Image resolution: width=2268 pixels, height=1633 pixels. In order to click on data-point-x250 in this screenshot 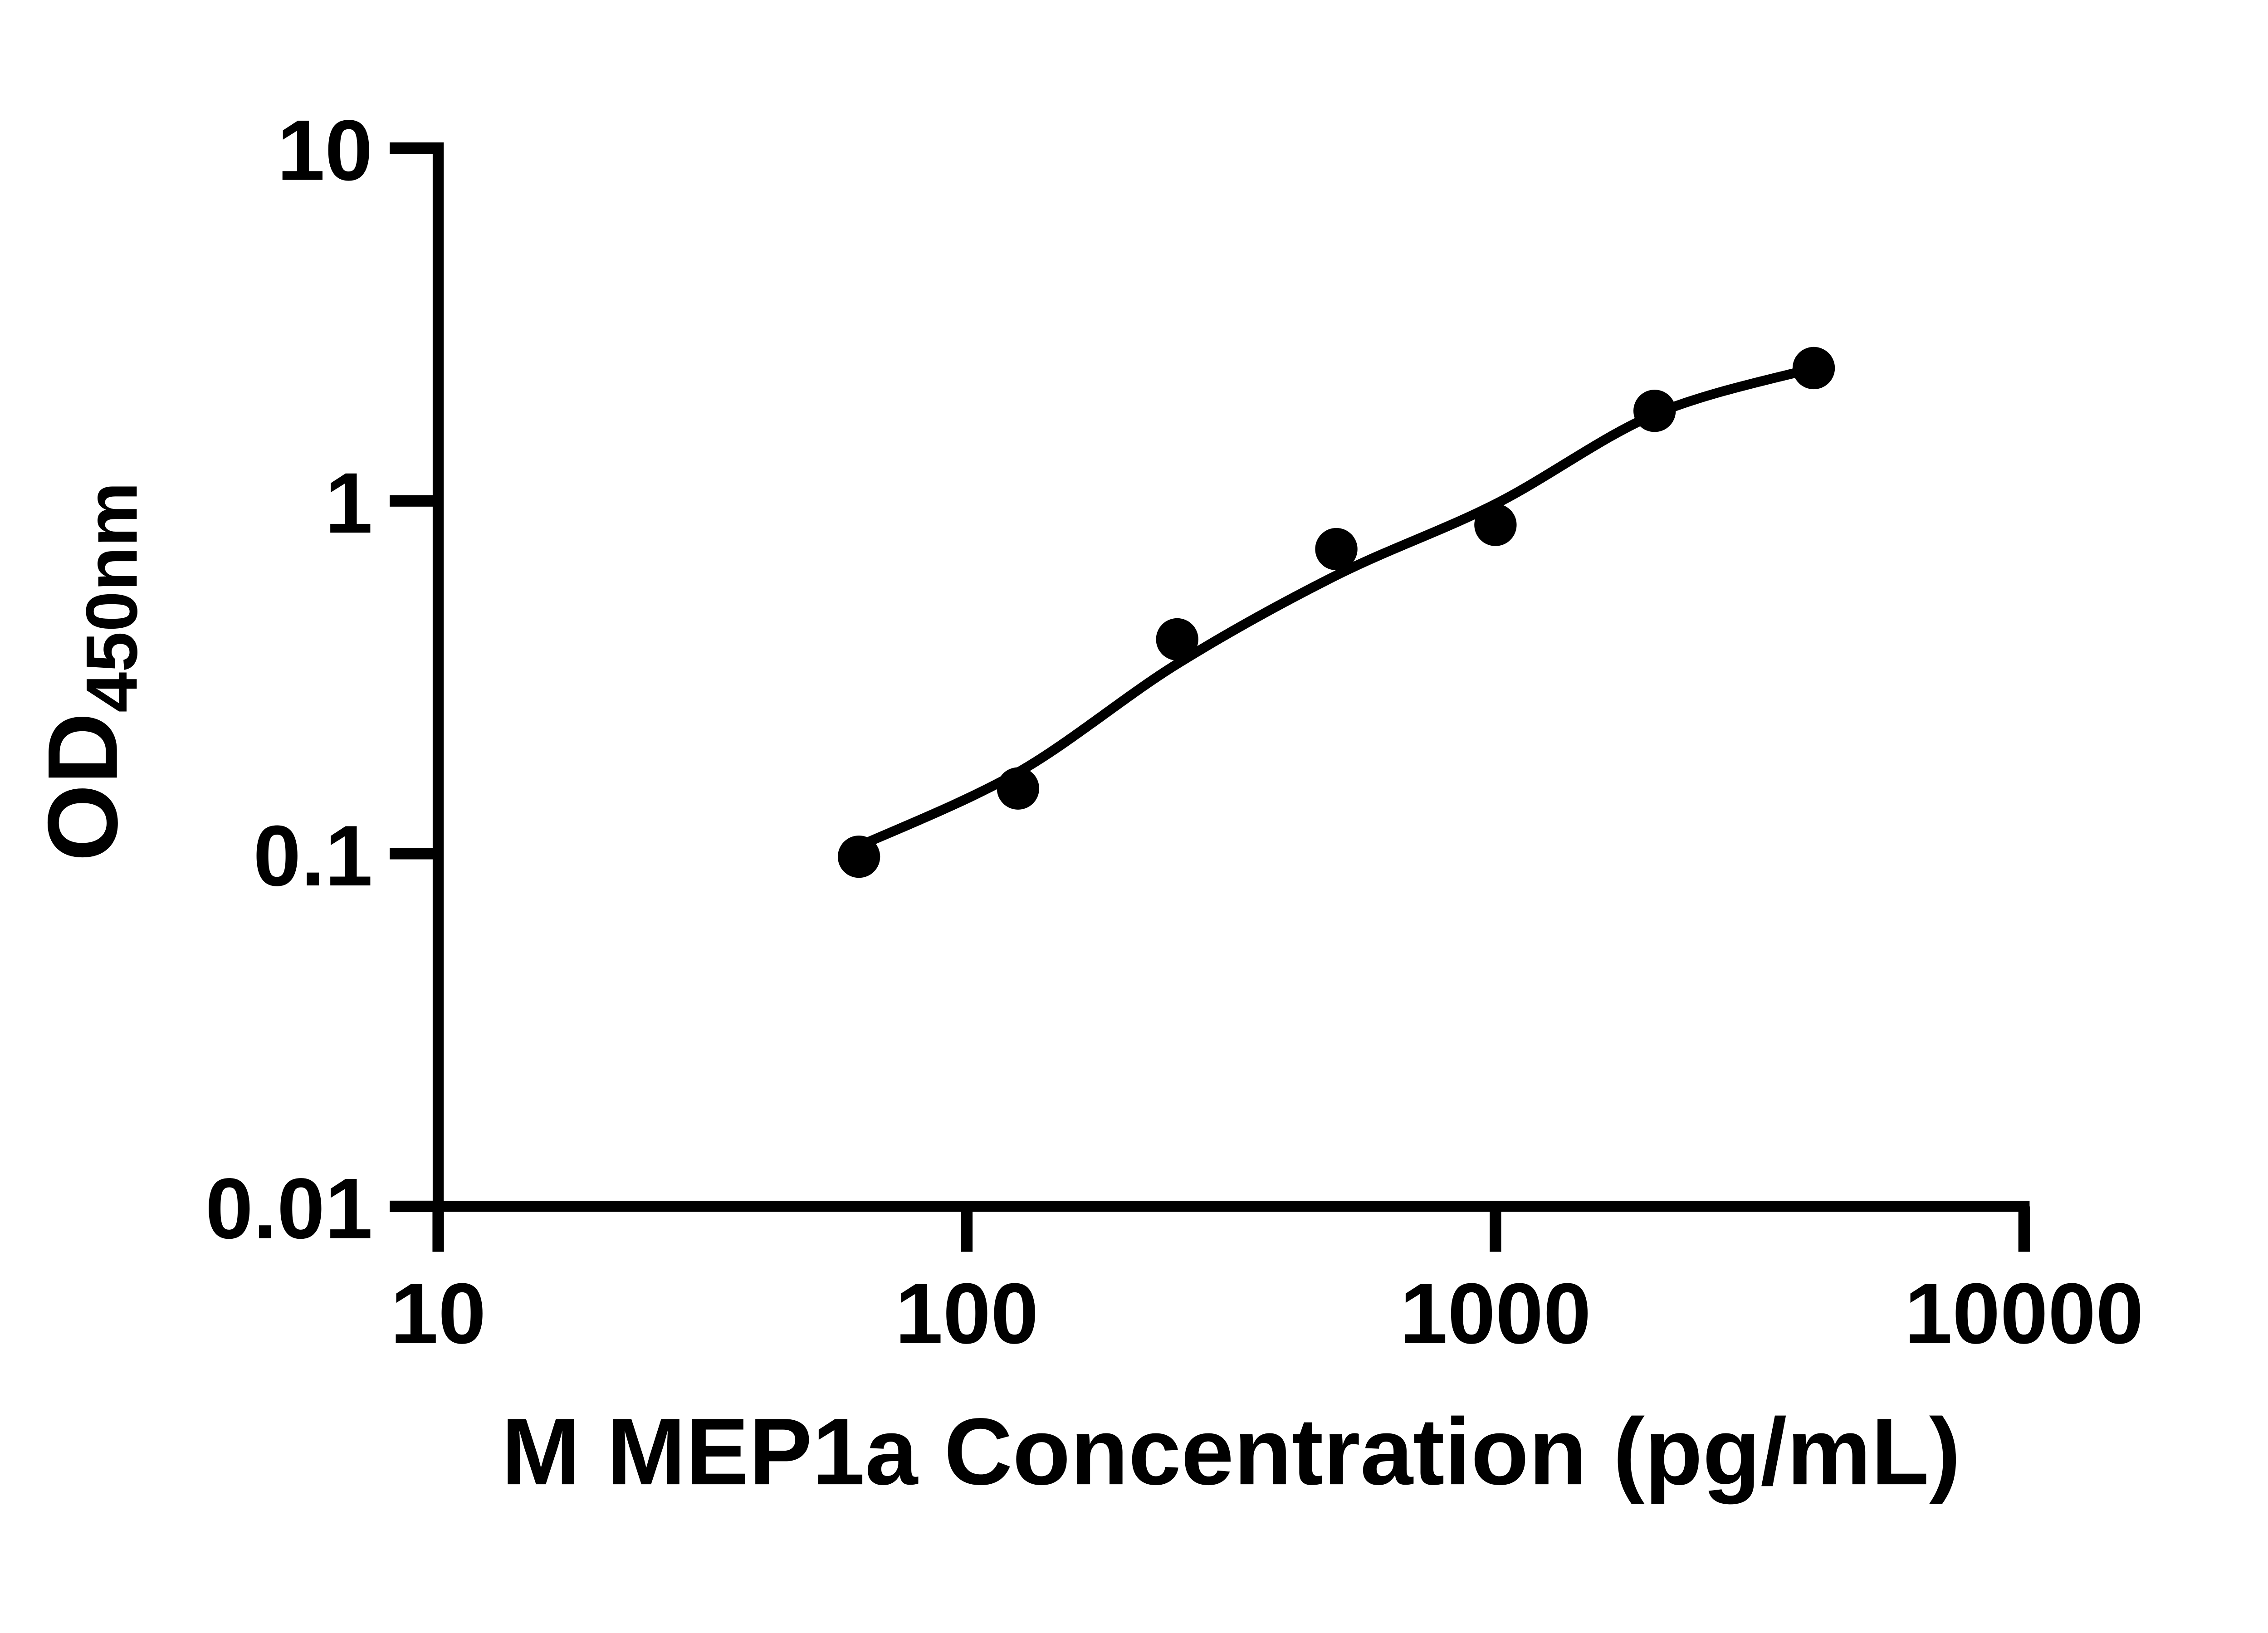, I will do `click(1177, 639)`.